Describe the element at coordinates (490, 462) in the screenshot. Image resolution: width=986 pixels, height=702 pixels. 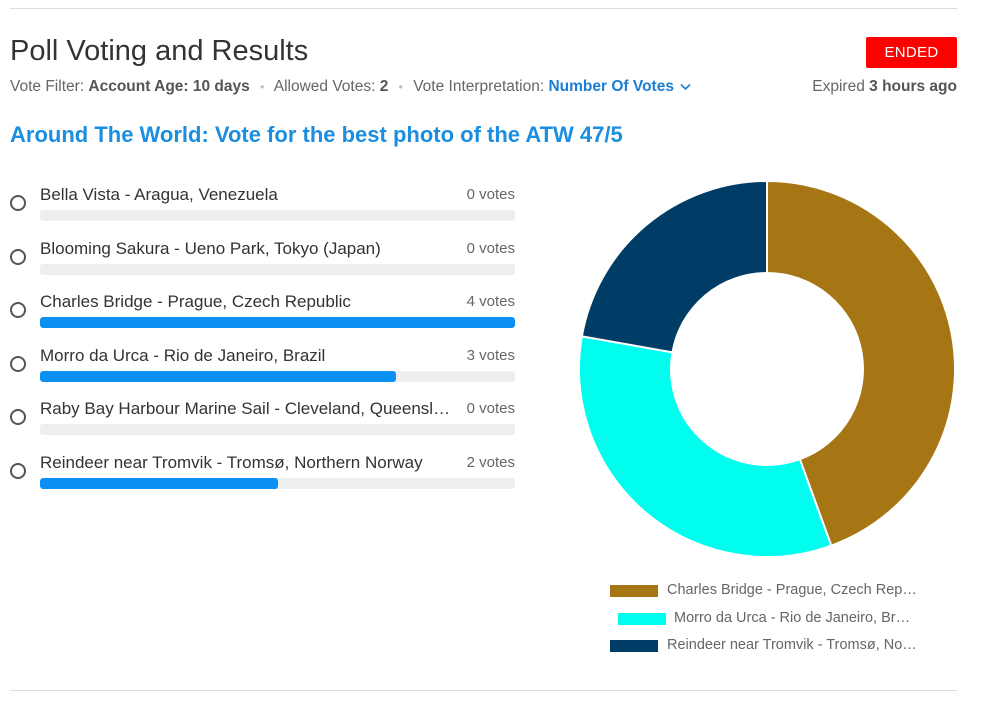
I see `option-vote-count: 2 votes` at that location.